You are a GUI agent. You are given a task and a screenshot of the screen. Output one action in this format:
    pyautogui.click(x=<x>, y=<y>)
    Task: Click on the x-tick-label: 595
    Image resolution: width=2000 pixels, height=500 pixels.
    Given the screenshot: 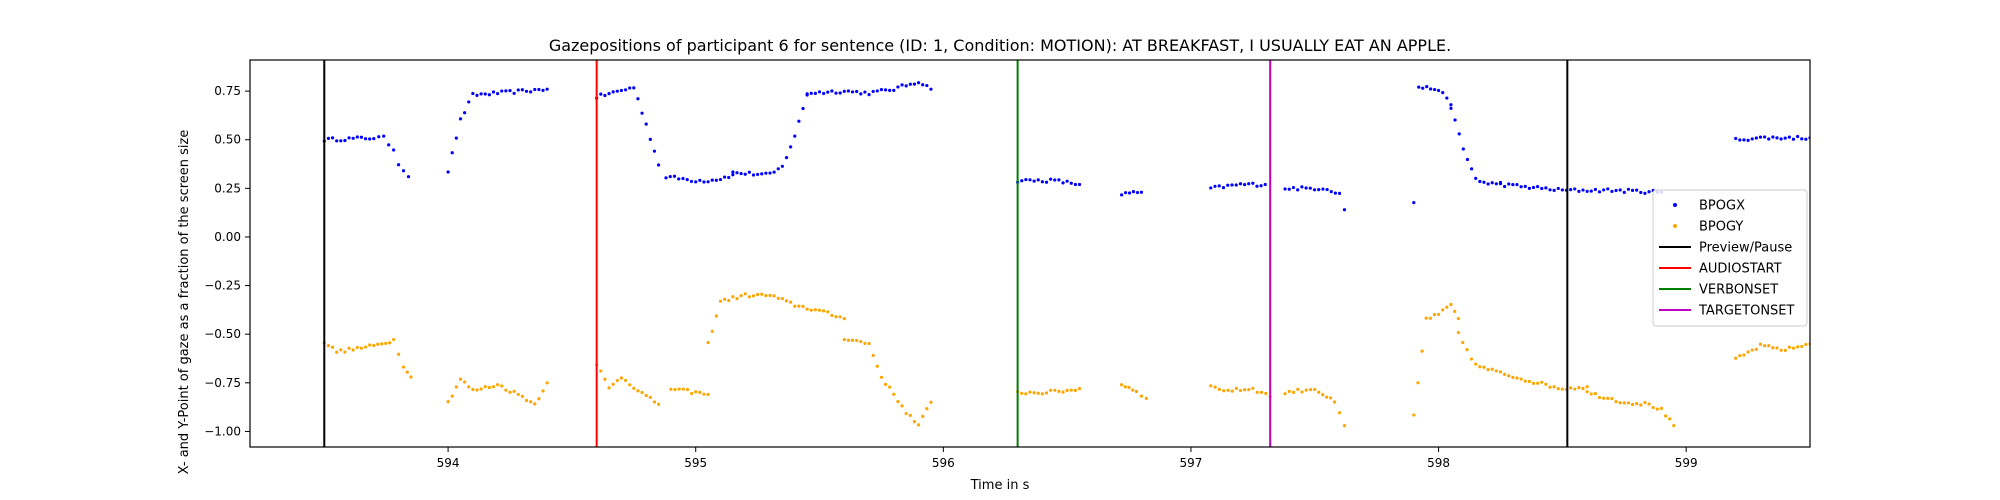 What is the action you would take?
    pyautogui.click(x=695, y=463)
    